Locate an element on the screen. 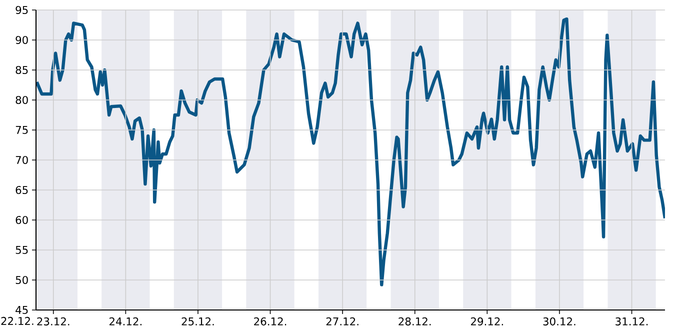  x-tick-label: 28.12. is located at coordinates (414, 321).